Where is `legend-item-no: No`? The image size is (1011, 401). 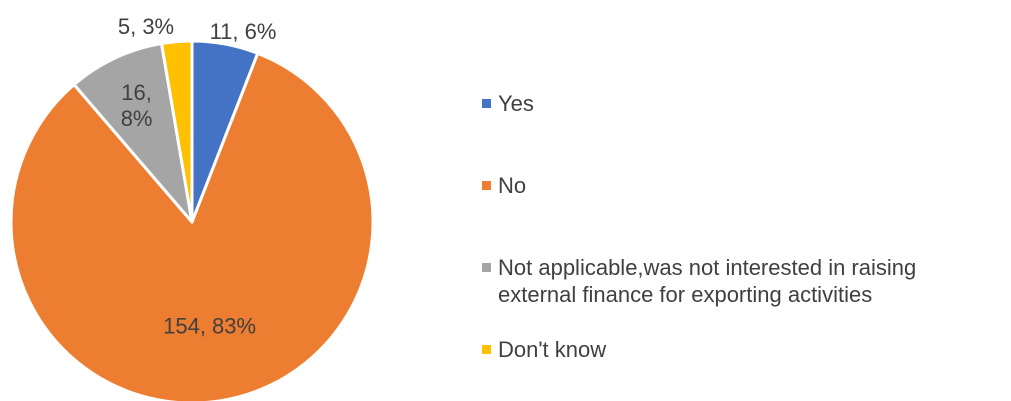
legend-item-no: No is located at coordinates (737, 185).